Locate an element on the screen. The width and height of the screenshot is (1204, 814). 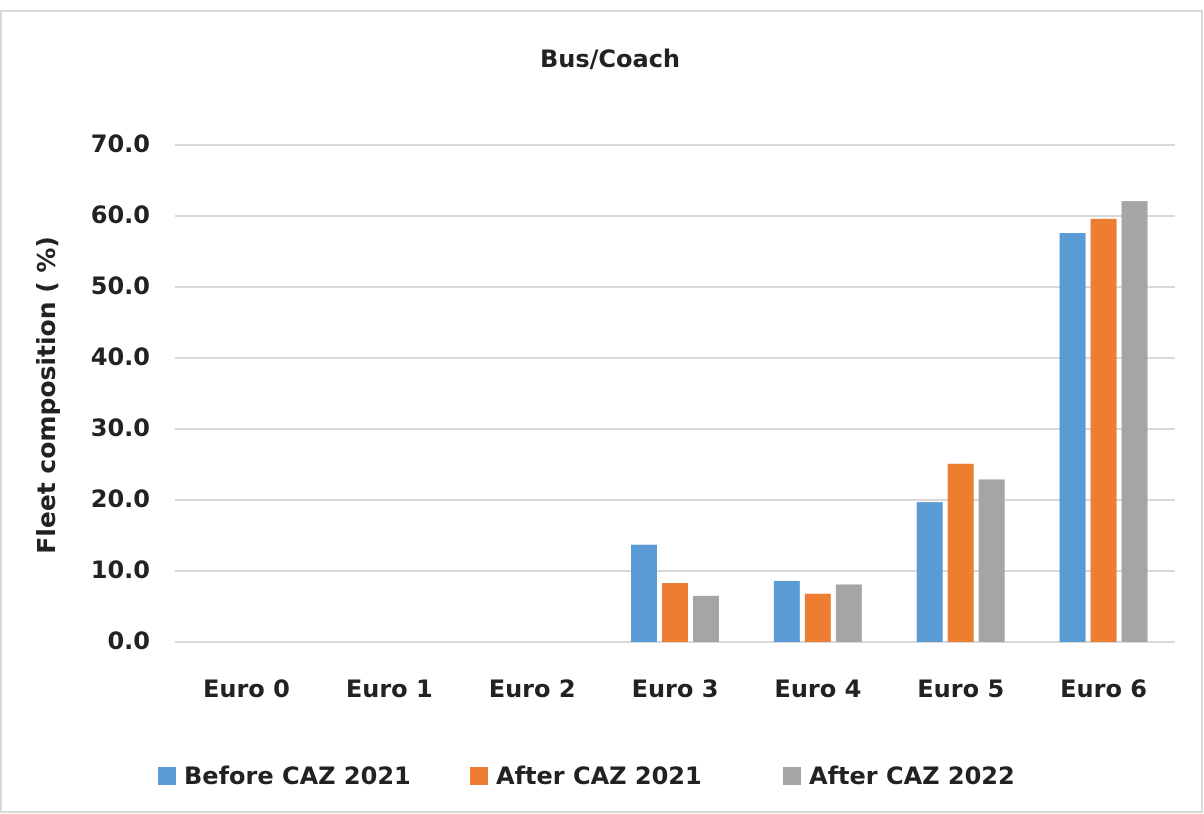
x-tick-label: Euro 4 is located at coordinates (817, 689).